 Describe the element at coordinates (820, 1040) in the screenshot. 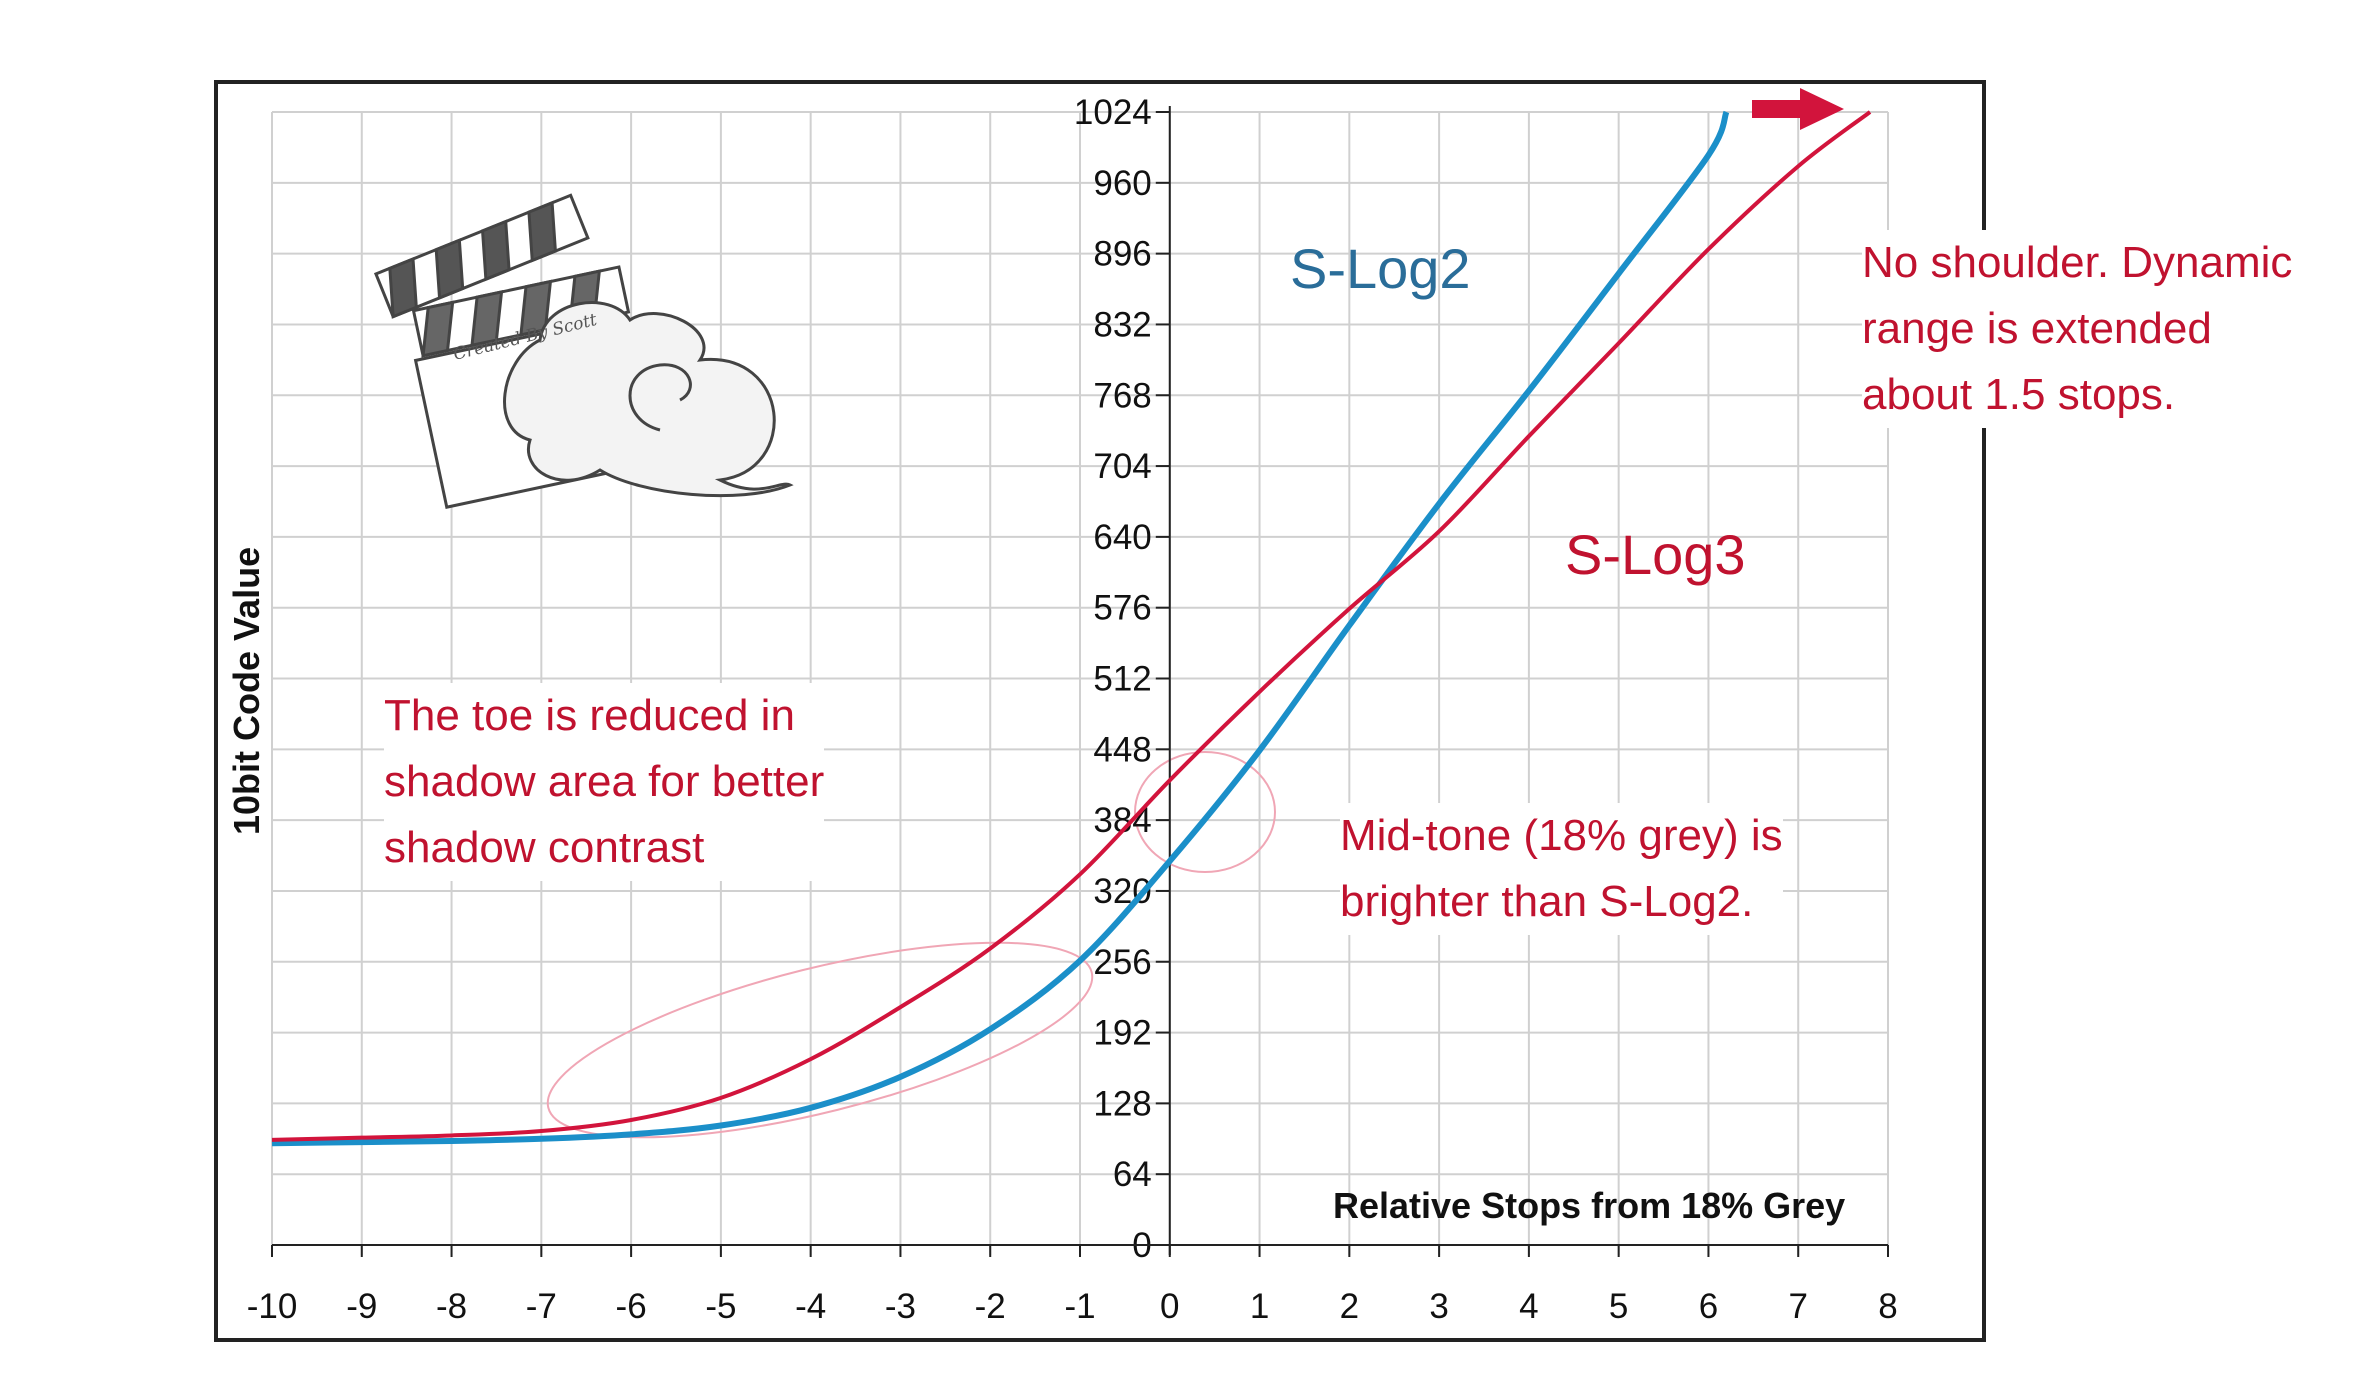

I see `toe-ellipse` at that location.